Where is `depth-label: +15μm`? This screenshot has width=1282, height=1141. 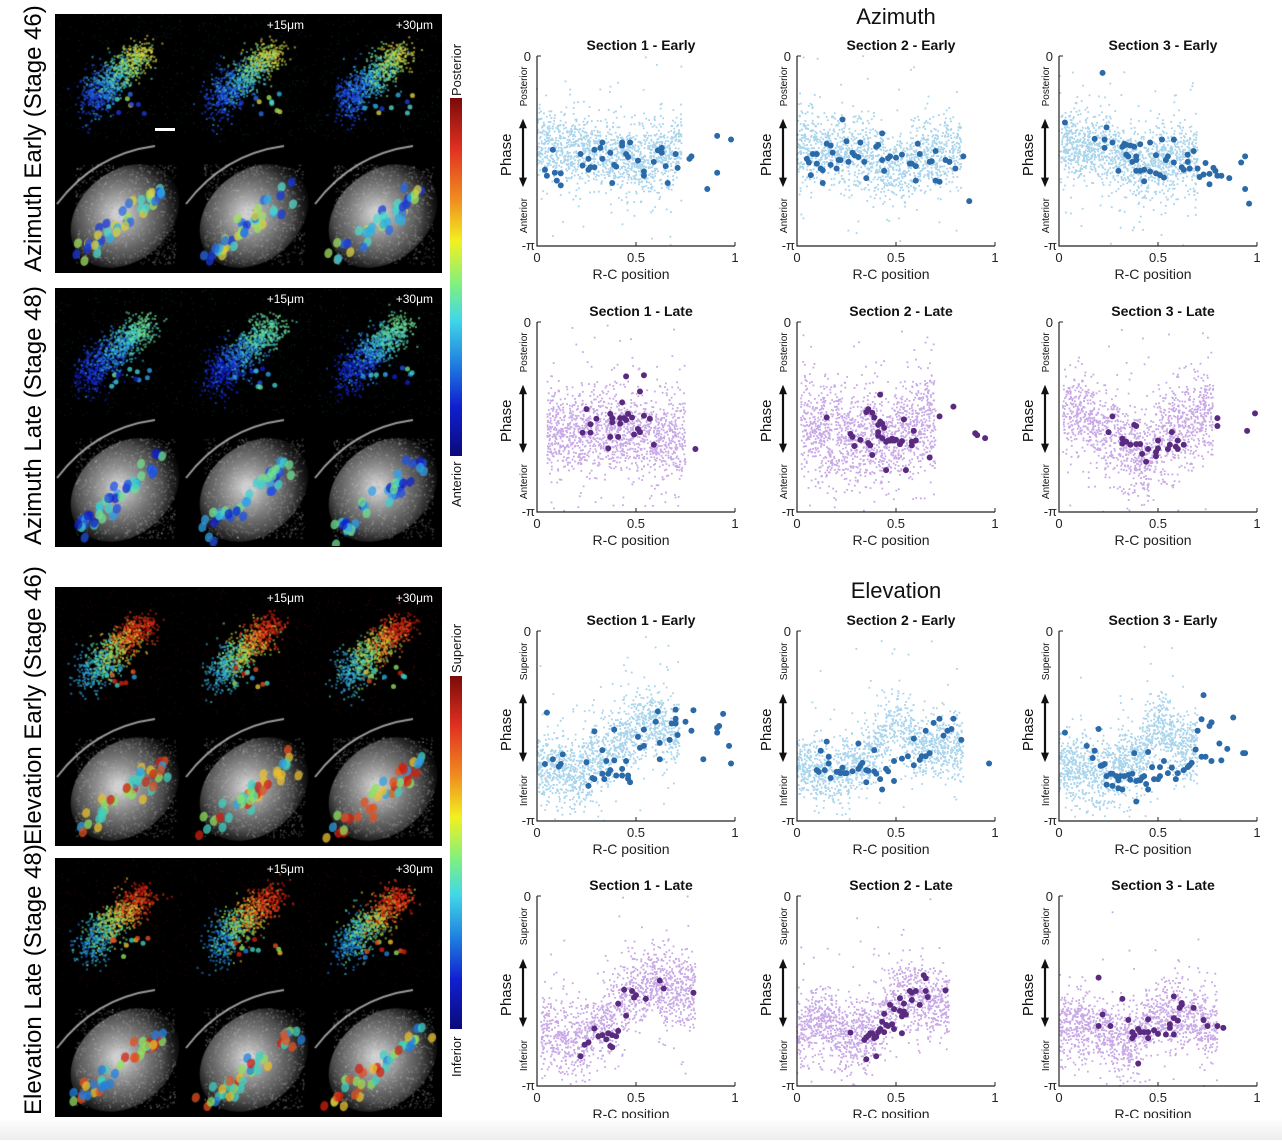 depth-label: +15μm is located at coordinates (285, 25).